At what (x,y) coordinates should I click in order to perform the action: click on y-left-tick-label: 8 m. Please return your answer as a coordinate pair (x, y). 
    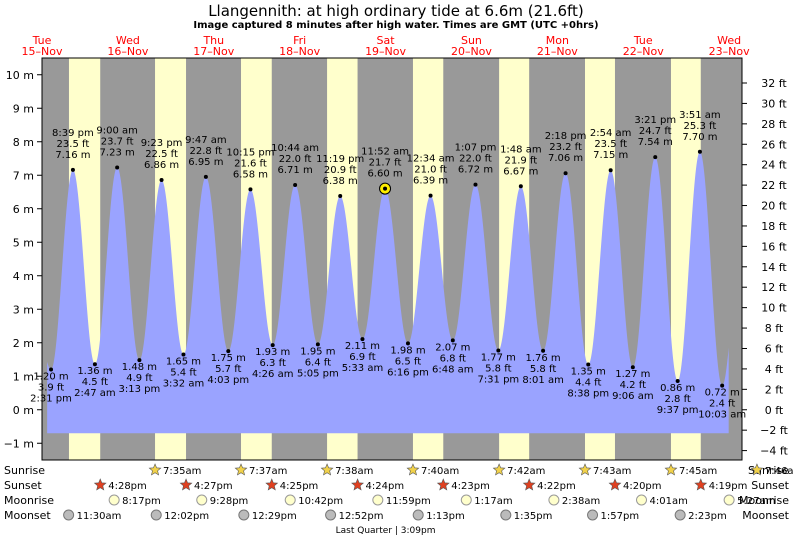
    Looking at the image, I should click on (23, 142).